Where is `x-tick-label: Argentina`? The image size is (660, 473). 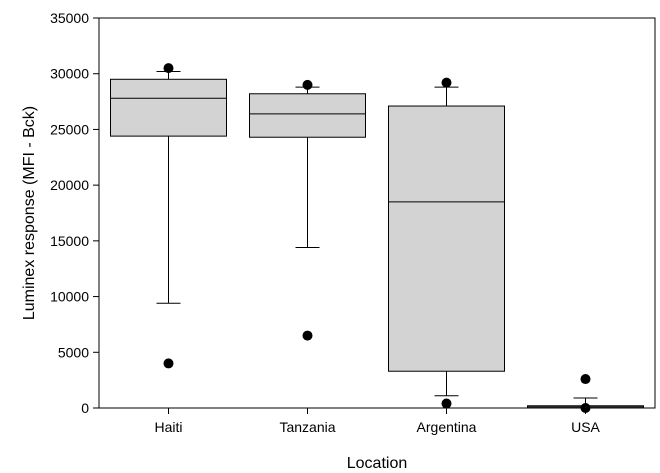
x-tick-label: Argentina is located at coordinates (447, 427).